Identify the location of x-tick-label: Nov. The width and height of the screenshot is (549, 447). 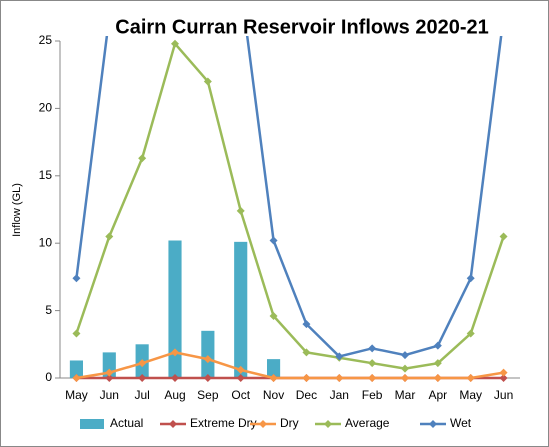
(273, 395).